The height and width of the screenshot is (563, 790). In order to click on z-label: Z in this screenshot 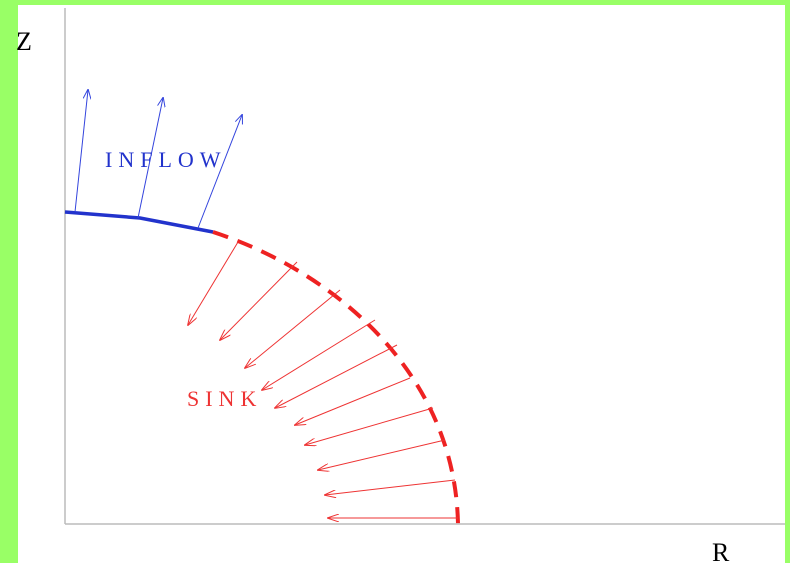, I will do `click(24, 41)`.